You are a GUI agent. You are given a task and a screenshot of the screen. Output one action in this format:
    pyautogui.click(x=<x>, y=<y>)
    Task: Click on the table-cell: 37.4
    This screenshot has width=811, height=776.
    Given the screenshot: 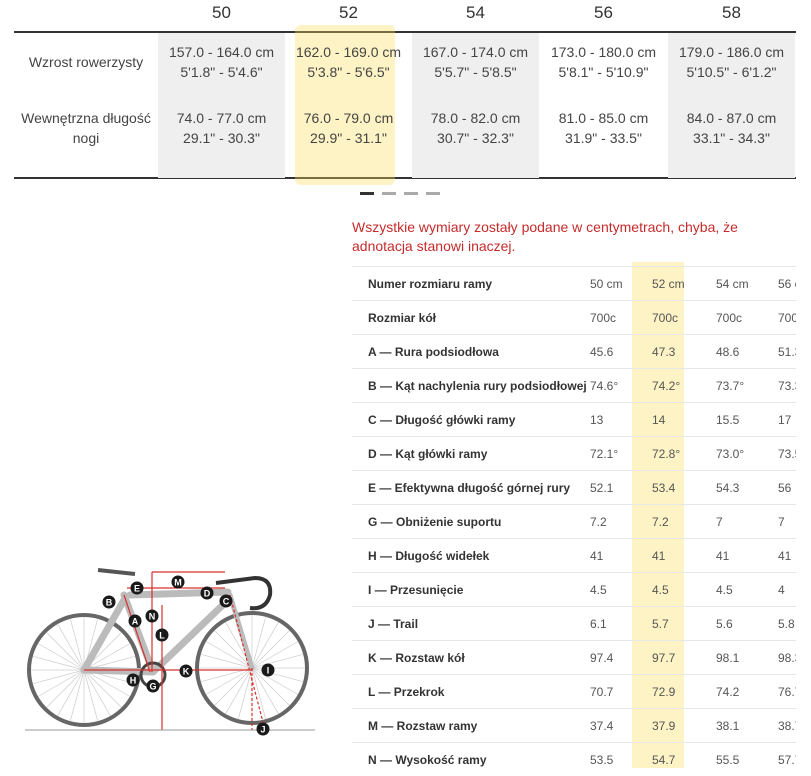 What is the action you would take?
    pyautogui.click(x=602, y=726)
    